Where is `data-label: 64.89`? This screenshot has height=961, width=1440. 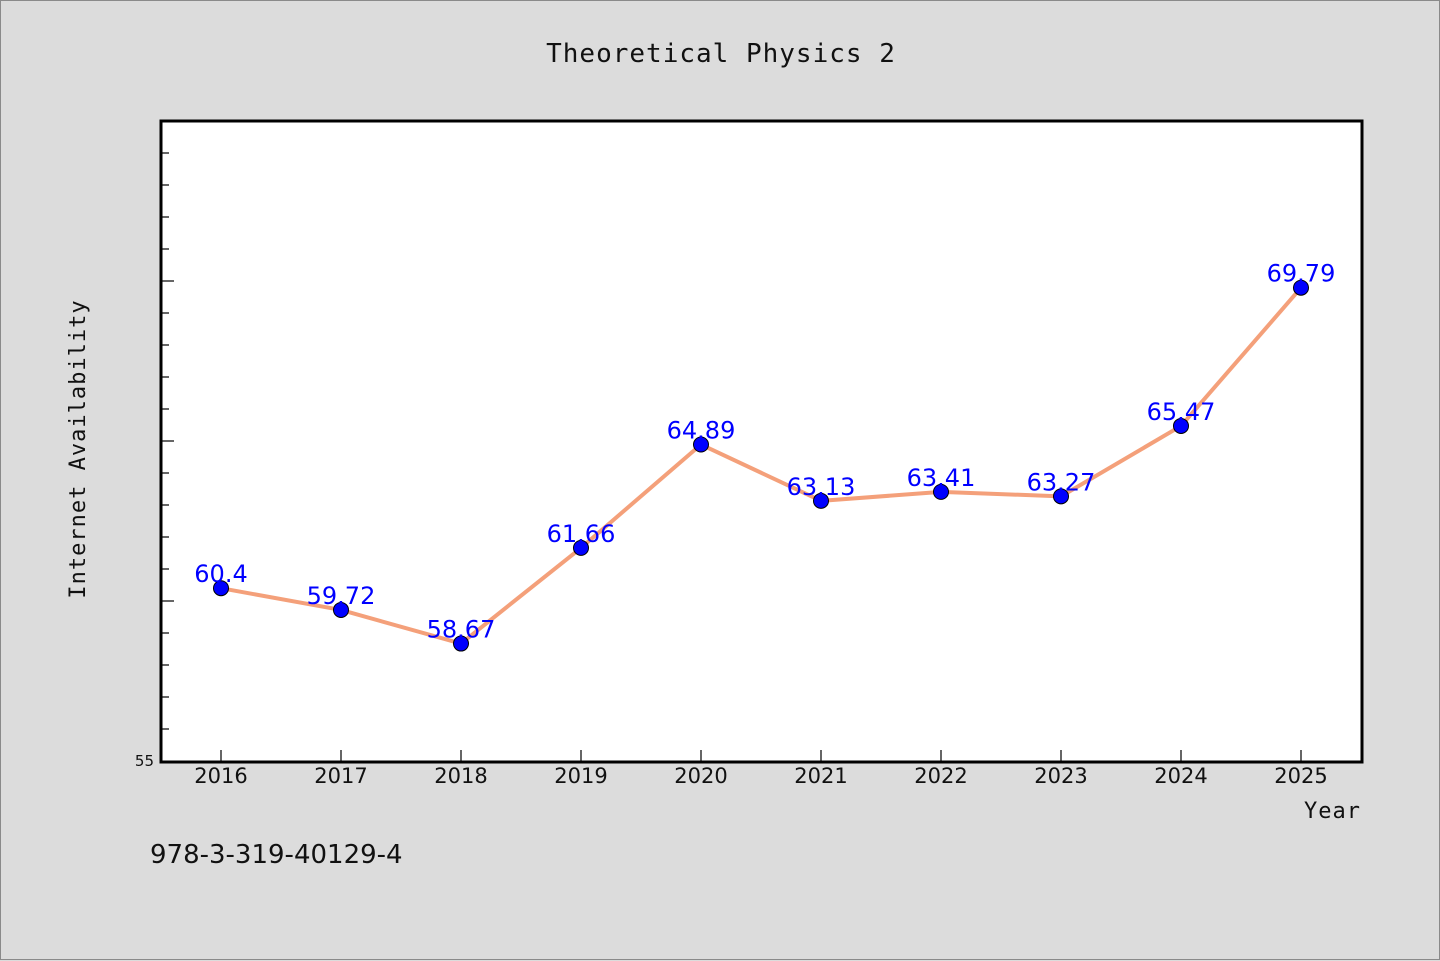 data-label: 64.89 is located at coordinates (701, 431).